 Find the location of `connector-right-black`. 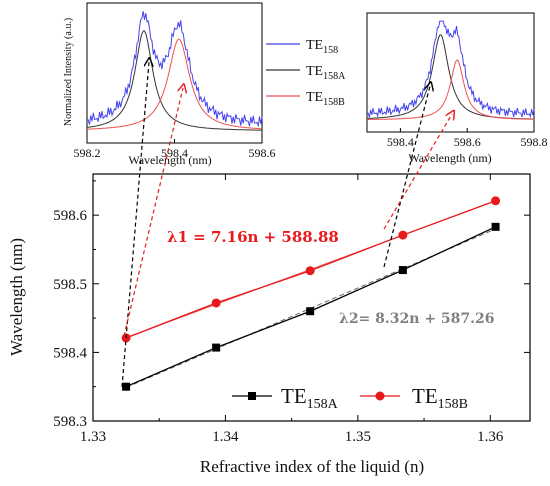

connector-right-black is located at coordinates (406, 177).